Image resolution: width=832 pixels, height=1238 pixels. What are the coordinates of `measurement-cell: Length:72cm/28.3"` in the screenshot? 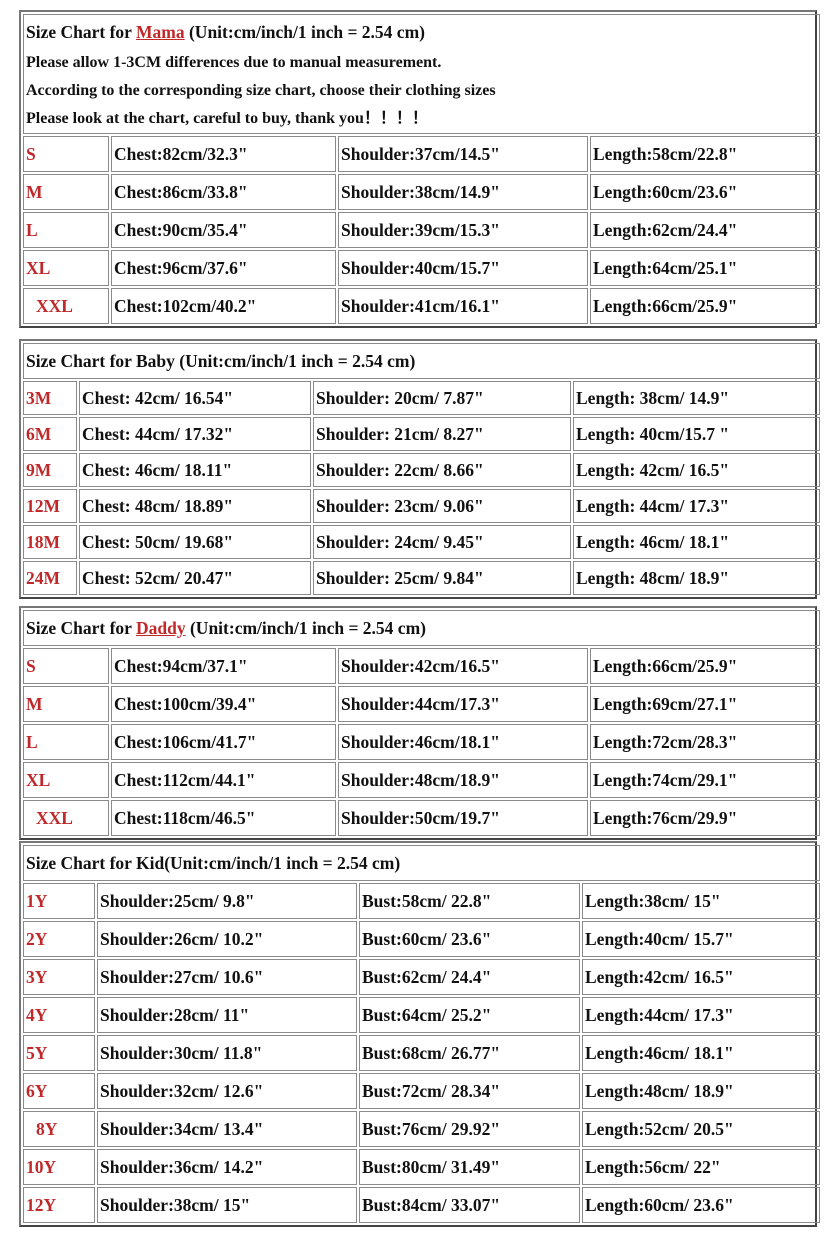 It's located at (705, 742).